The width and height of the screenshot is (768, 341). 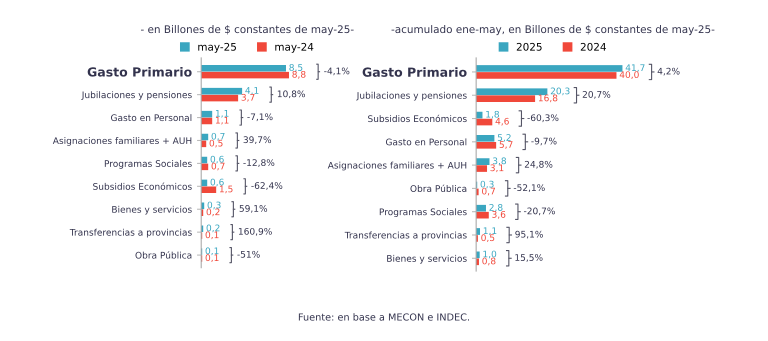 What do you see at coordinates (337, 72) in the screenshot?
I see `text: -4,1%` at bounding box center [337, 72].